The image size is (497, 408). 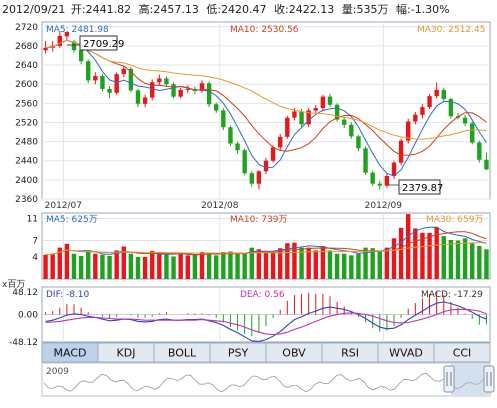 What do you see at coordinates (126, 352) in the screenshot?
I see `tab-kdj: KDJ` at bounding box center [126, 352].